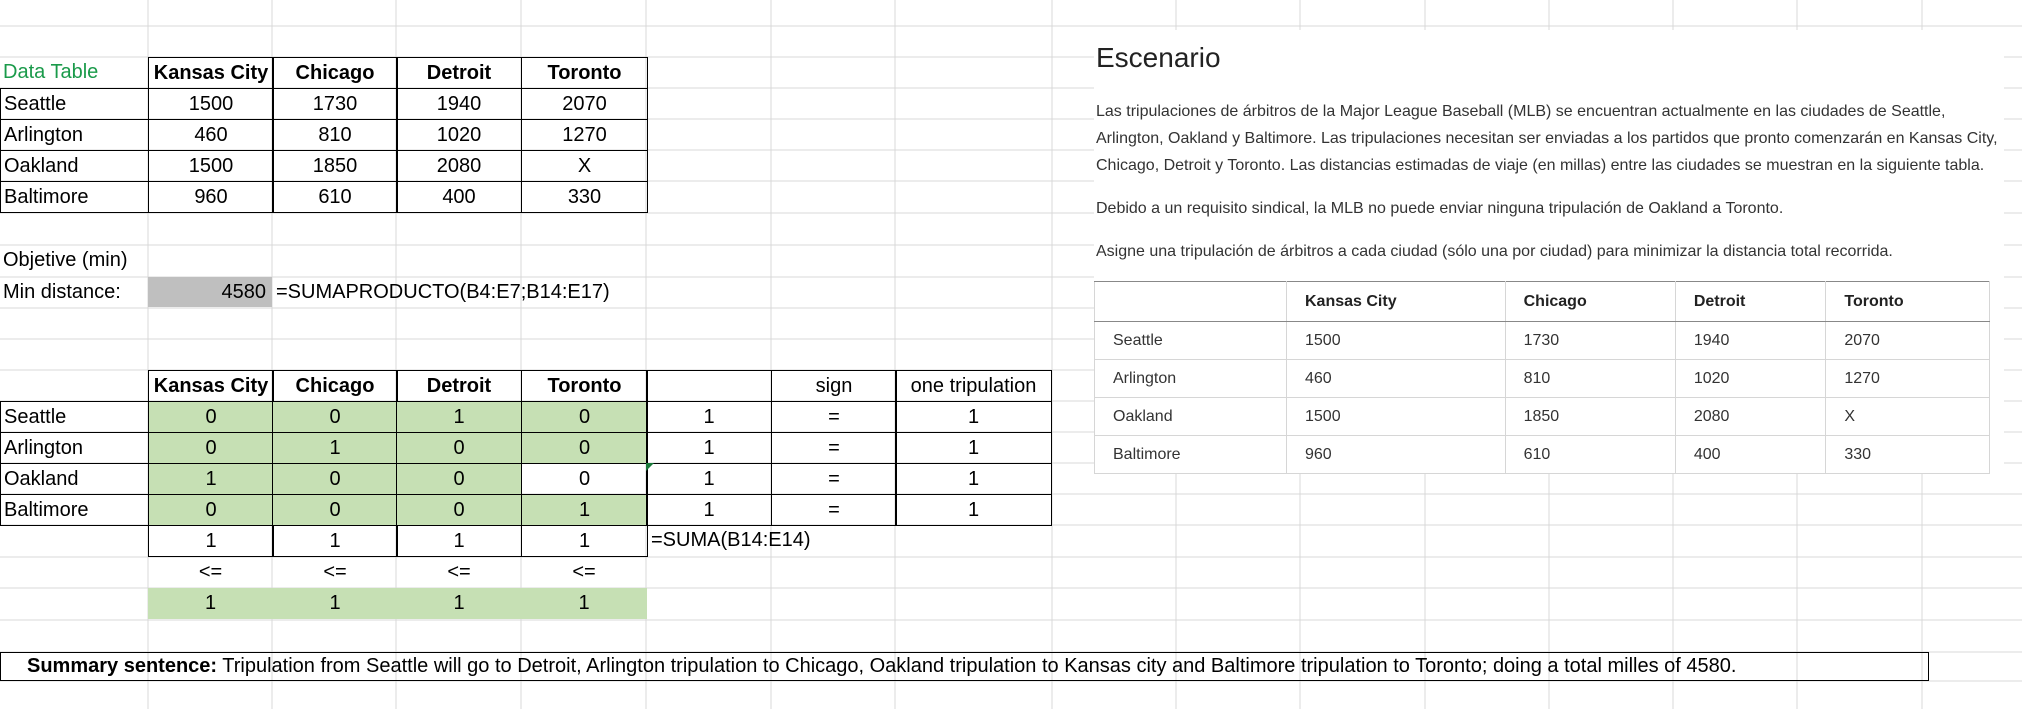 The width and height of the screenshot is (2022, 709). What do you see at coordinates (74, 510) in the screenshot?
I see `decision-row-label-baltimore: Baltimore` at bounding box center [74, 510].